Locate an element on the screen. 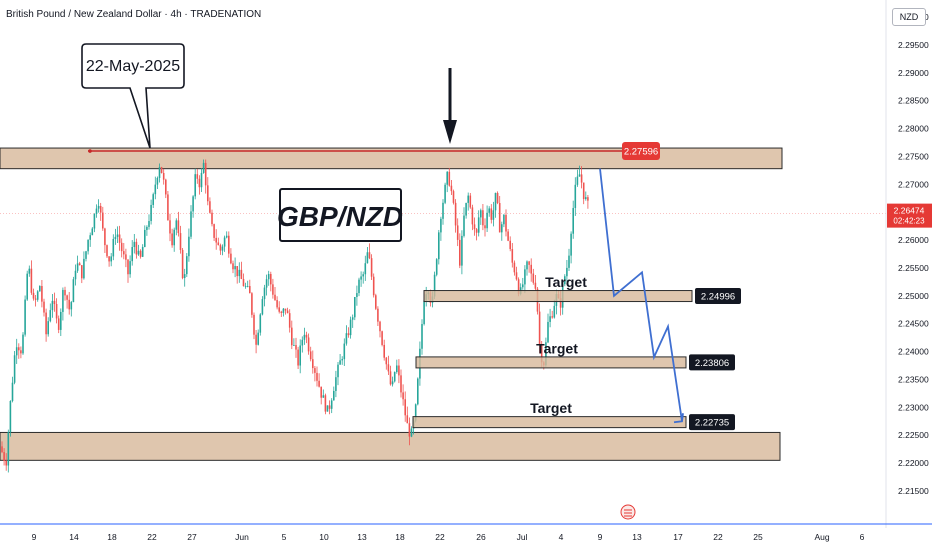 The height and width of the screenshot is (550, 932). x-tick-label: 14 is located at coordinates (74, 537).